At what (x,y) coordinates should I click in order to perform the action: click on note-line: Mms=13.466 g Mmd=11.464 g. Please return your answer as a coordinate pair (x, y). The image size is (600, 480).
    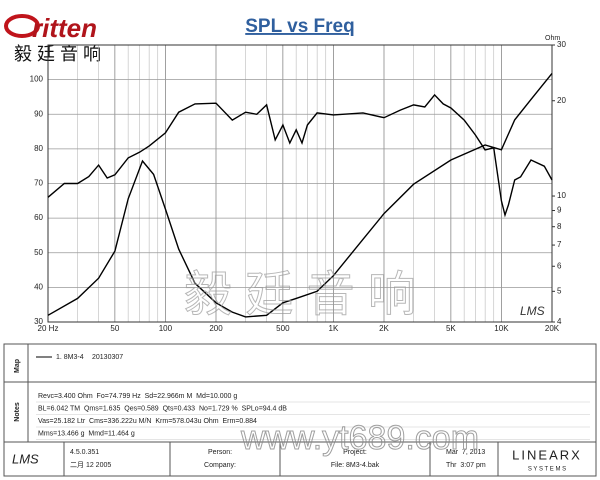
    Looking at the image, I should click on (86, 433).